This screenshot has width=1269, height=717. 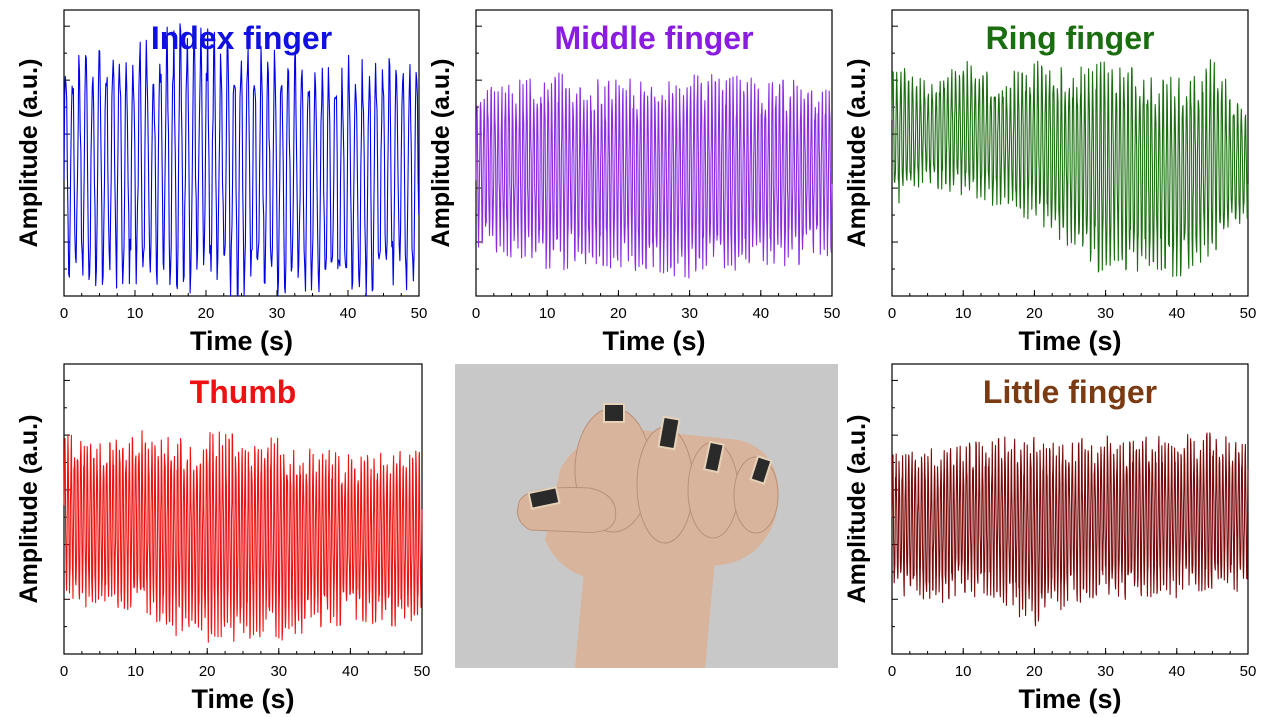 What do you see at coordinates (653, 38) in the screenshot?
I see `panel-title: Middle finger` at bounding box center [653, 38].